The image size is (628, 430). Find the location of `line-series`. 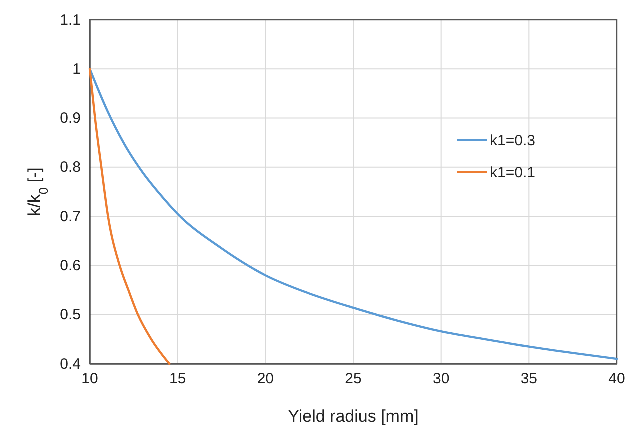

line-series is located at coordinates (129, 217).